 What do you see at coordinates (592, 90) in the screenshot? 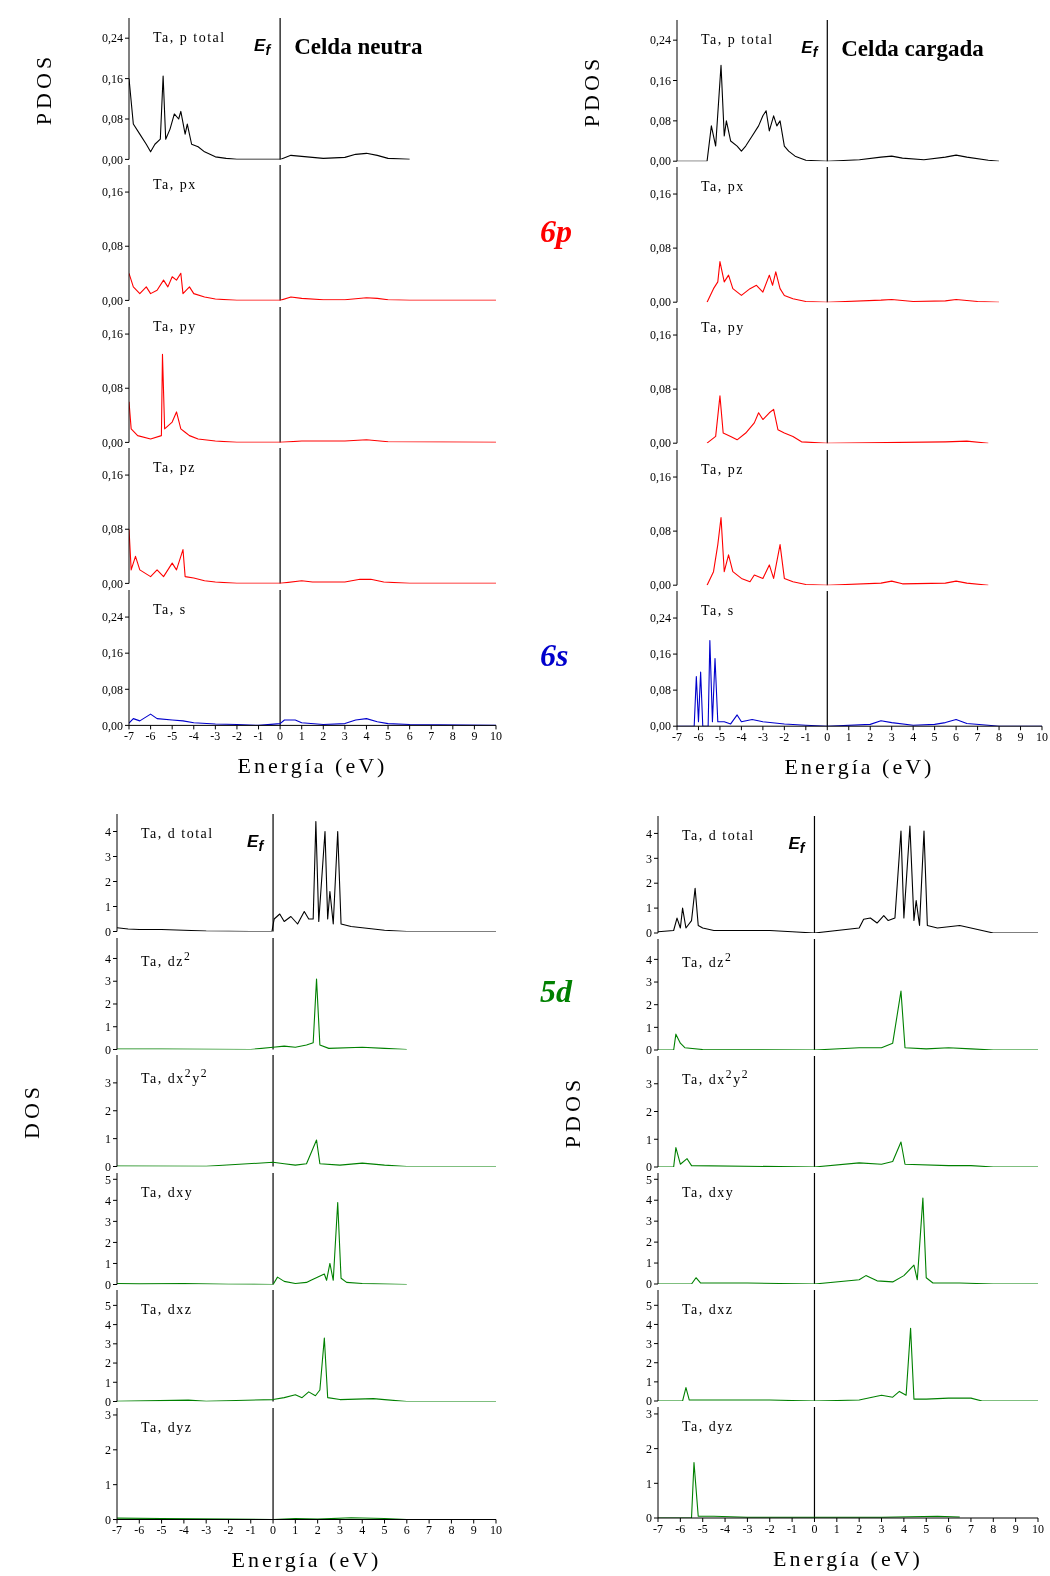
I see `y-axis-title: PDOS` at bounding box center [592, 90].